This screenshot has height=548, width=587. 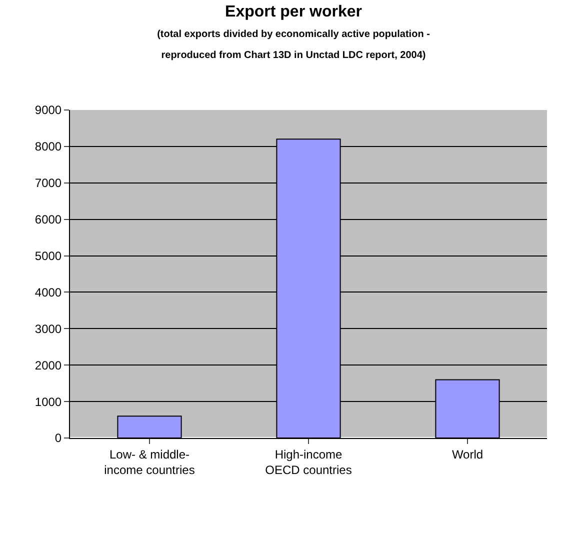 What do you see at coordinates (48, 401) in the screenshot?
I see `y-tick-label: 1000` at bounding box center [48, 401].